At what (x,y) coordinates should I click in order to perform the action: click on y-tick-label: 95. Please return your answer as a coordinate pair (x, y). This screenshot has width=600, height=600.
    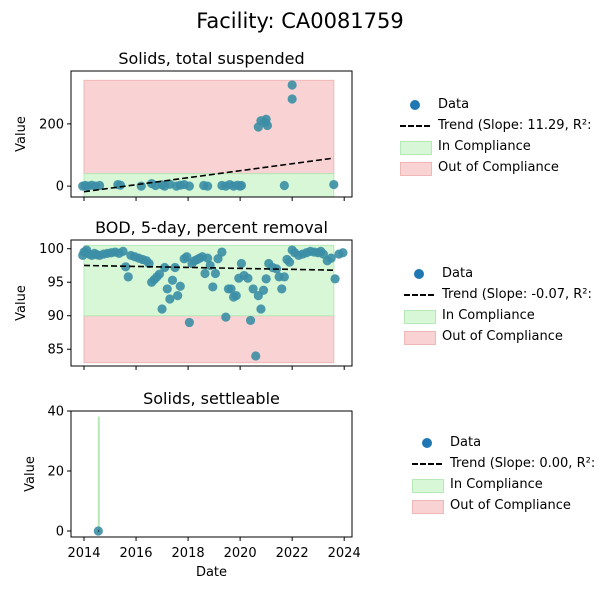
    Looking at the image, I should click on (55, 283).